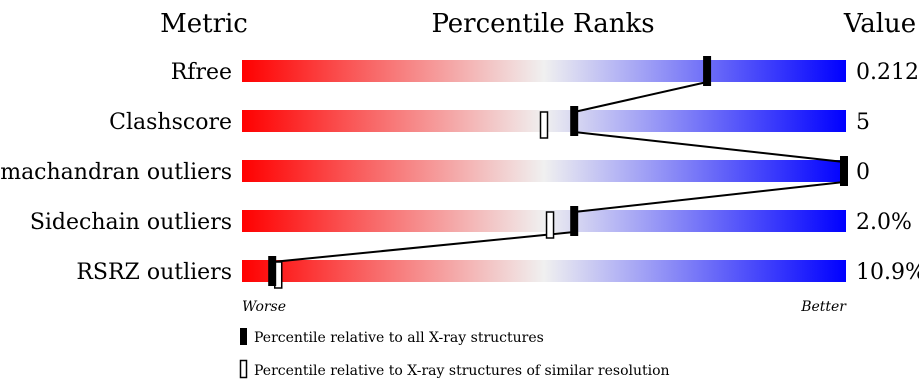  Describe the element at coordinates (887, 72) in the screenshot. I see `metric-value: 0.212` at that location.